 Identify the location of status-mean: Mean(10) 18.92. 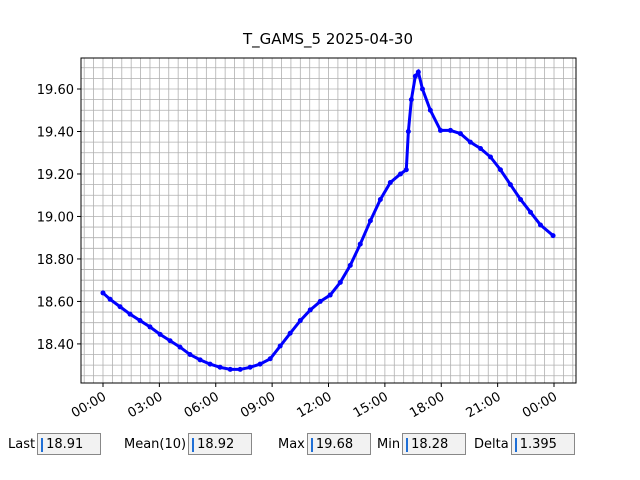
(188, 444).